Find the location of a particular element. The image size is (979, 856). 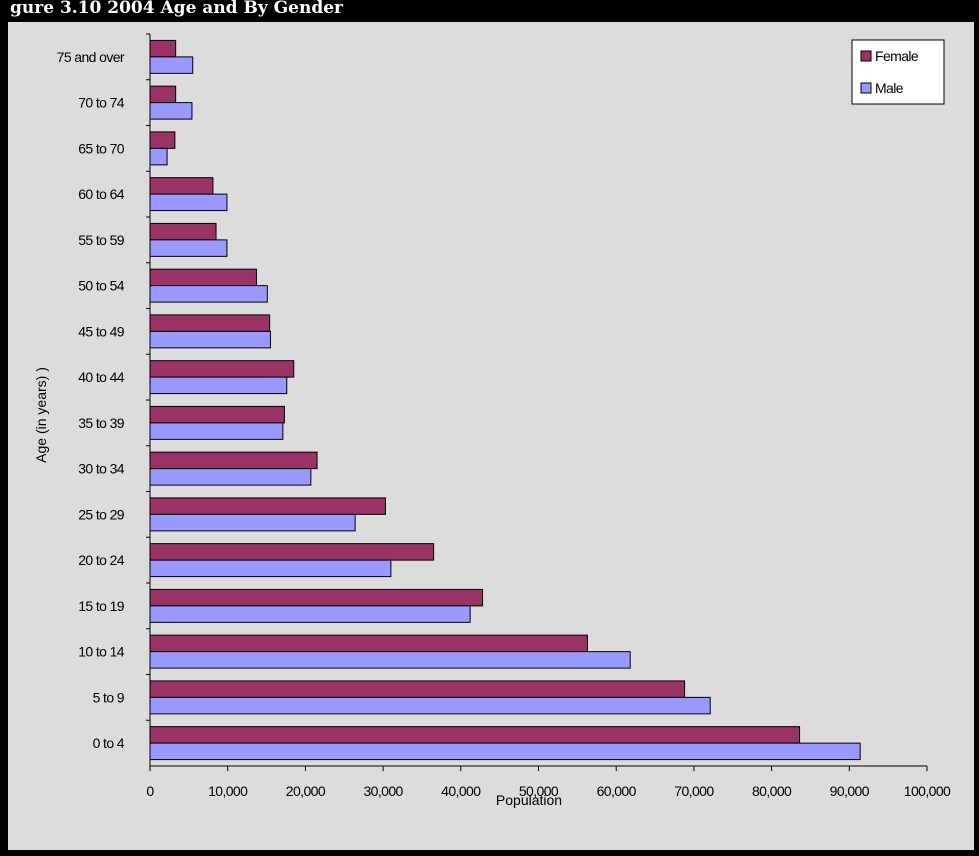

y-tick-label: 0 to 4 is located at coordinates (109, 743).